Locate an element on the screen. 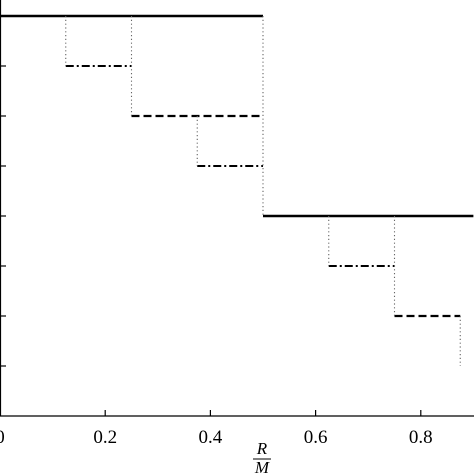  x-tick-label: 0 is located at coordinates (2, 437).